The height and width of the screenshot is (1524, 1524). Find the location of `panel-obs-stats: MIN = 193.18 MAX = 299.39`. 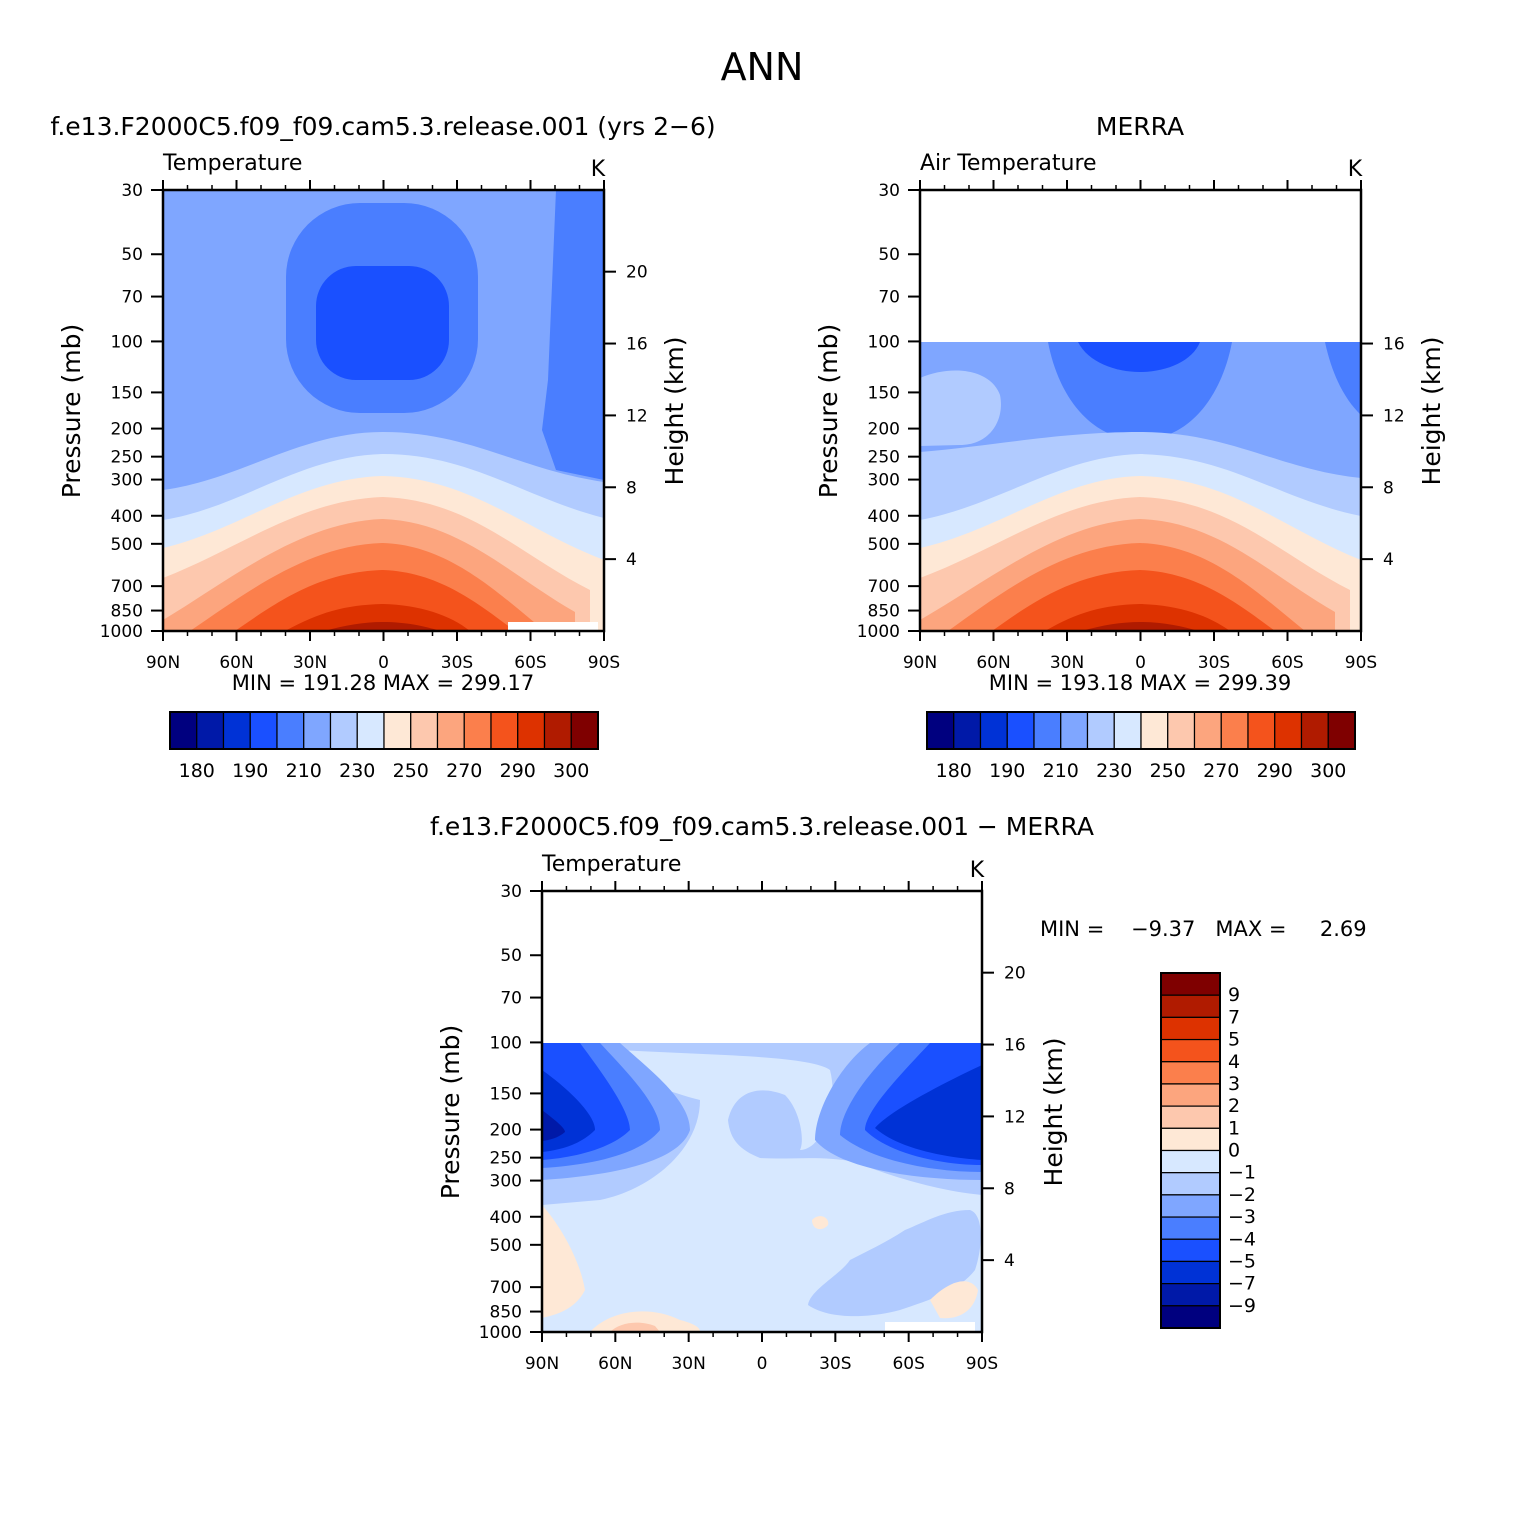

panel-obs-stats: MIN = 193.18 MAX = 299.39 is located at coordinates (1140, 683).